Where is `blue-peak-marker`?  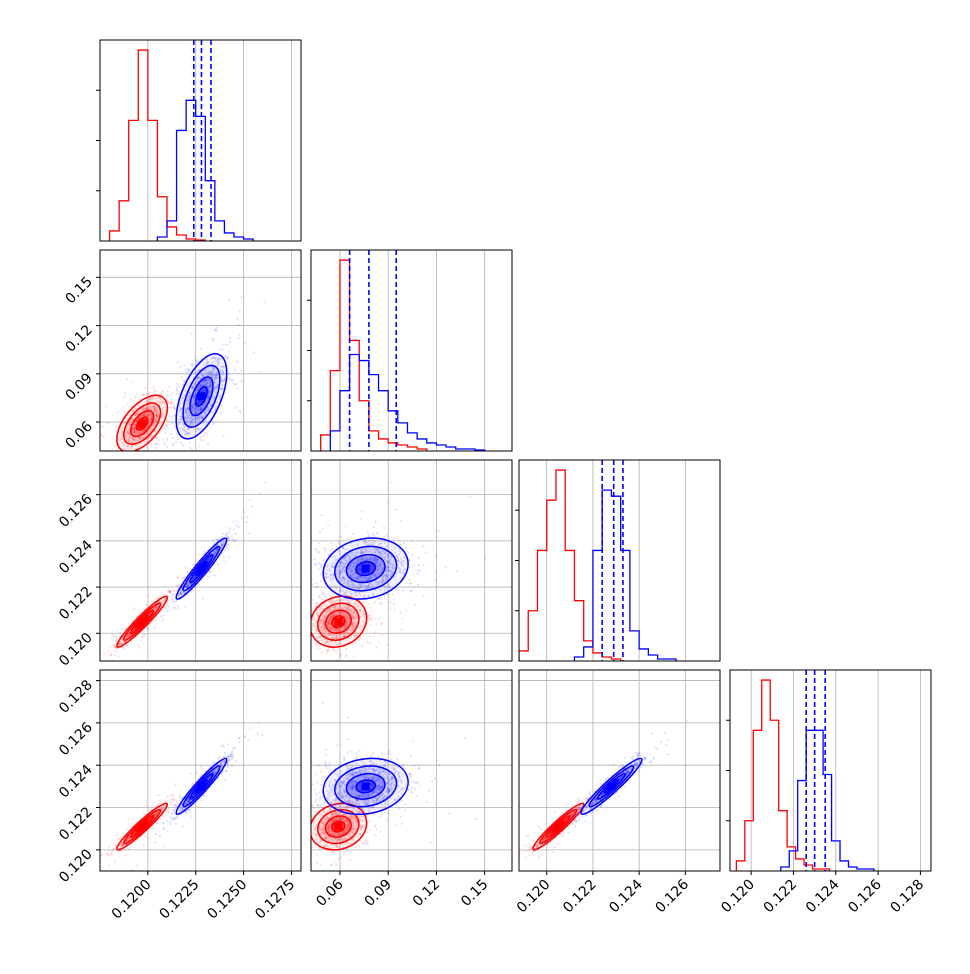 blue-peak-marker is located at coordinates (201, 396).